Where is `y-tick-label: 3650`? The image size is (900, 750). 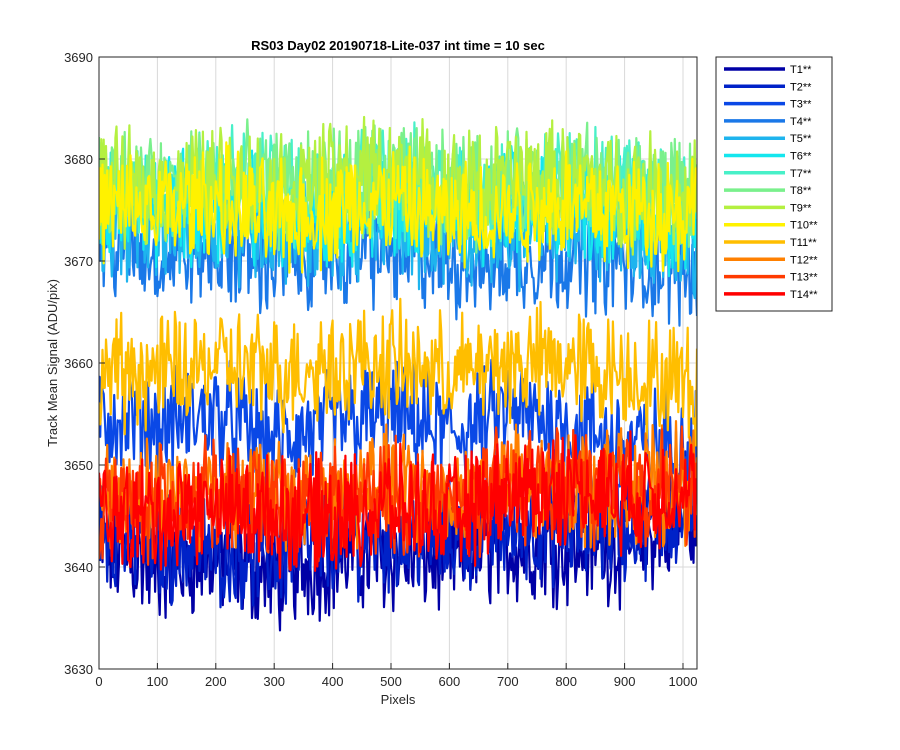 y-tick-label: 3650 is located at coordinates (78, 465).